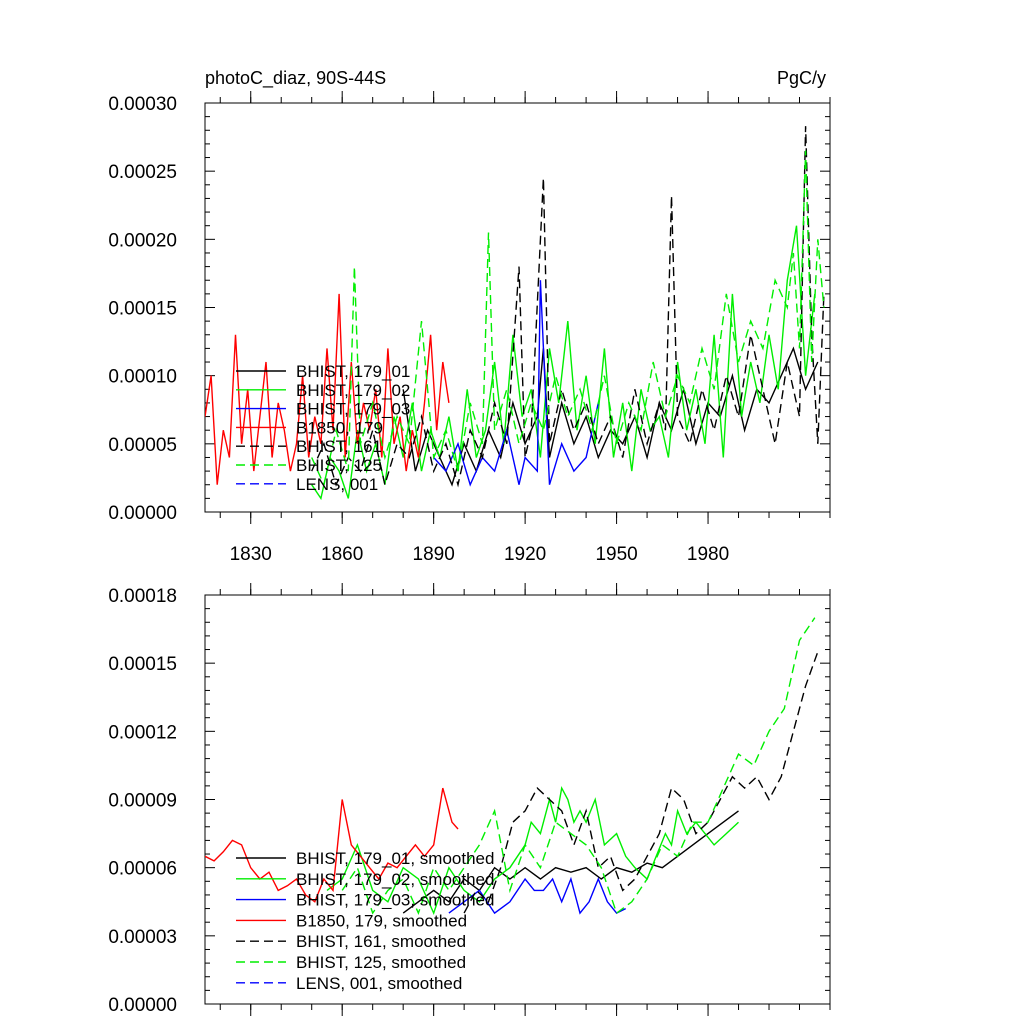 The height and width of the screenshot is (1029, 1024). I want to click on legend-label-4: BHIST, 161, smoothed, so click(381, 941).